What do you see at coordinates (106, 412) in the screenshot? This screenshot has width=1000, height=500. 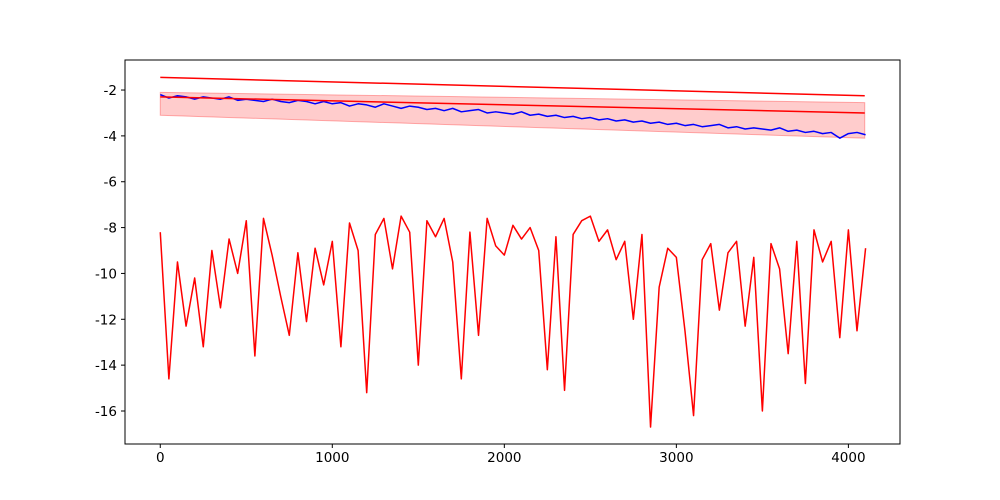 I see `y-tick-label: -16` at bounding box center [106, 412].